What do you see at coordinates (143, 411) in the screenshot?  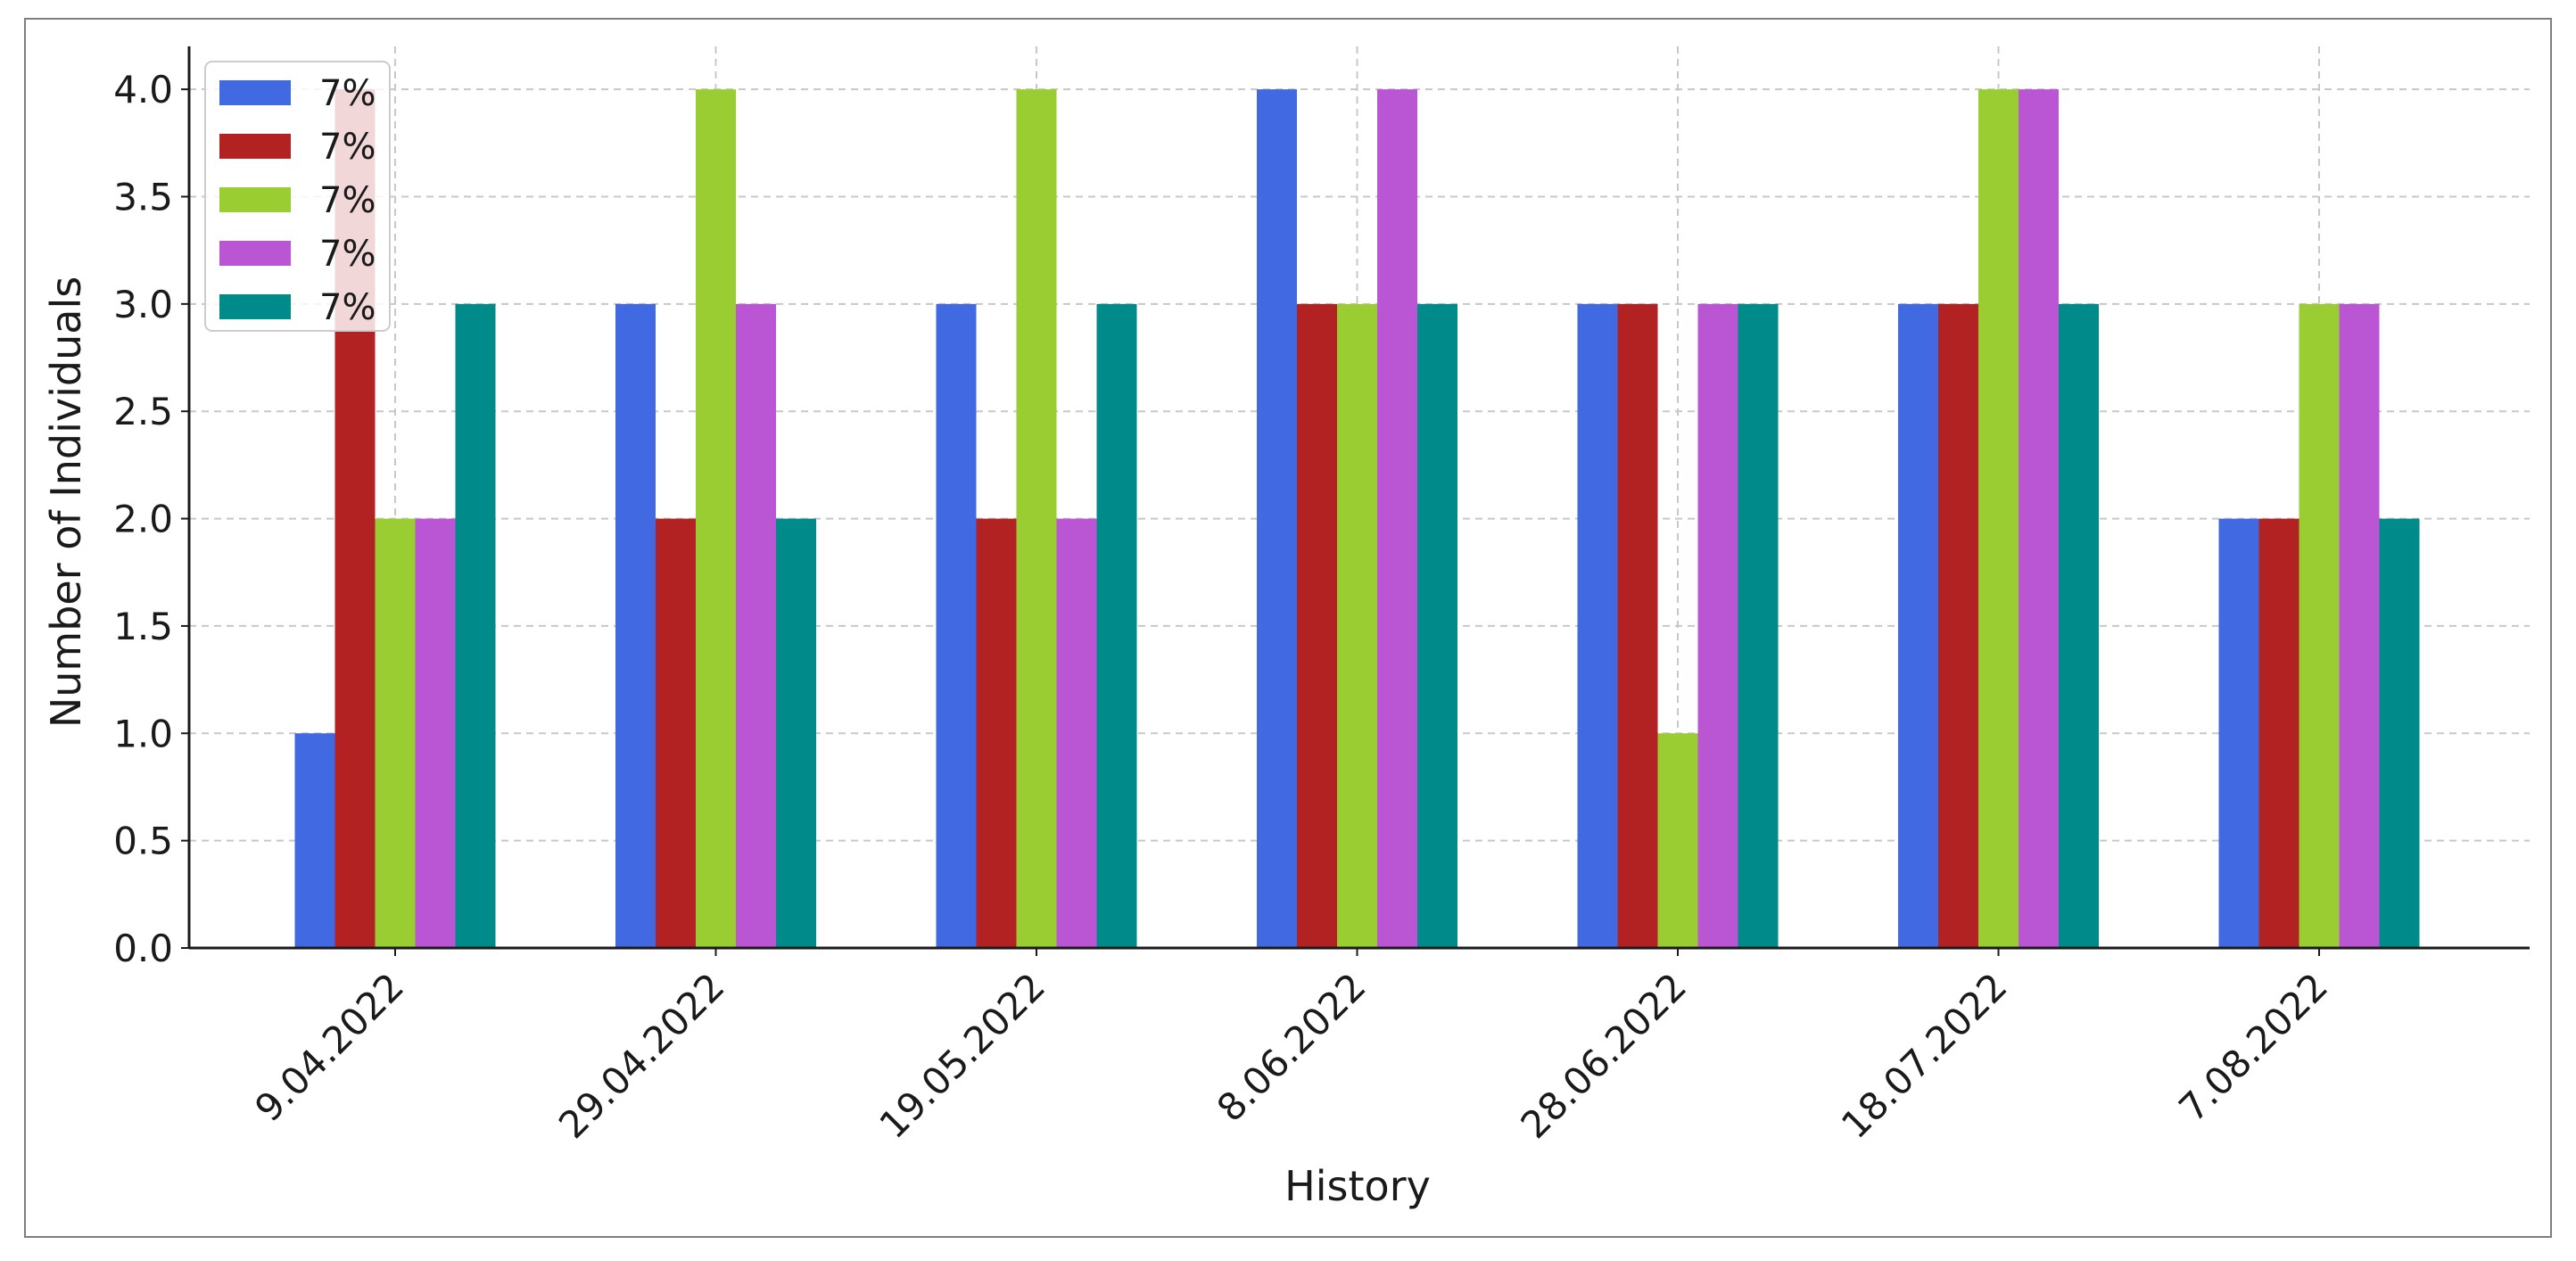 I see `y-tick-label: 2.5` at bounding box center [143, 411].